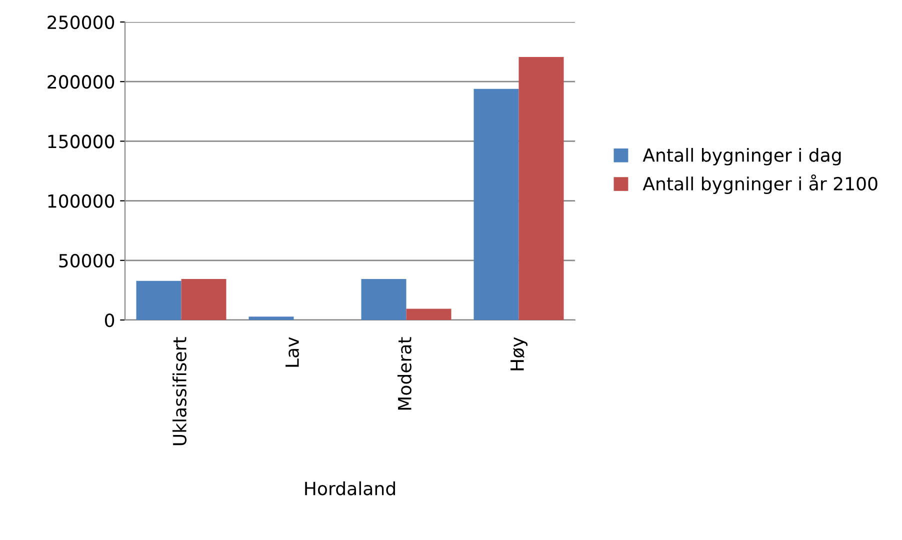  What do you see at coordinates (405, 373) in the screenshot?
I see `x-tick-label: Moderat` at bounding box center [405, 373].